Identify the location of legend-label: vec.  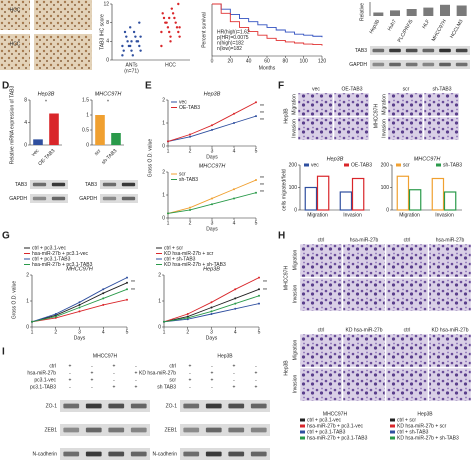
(183, 102).